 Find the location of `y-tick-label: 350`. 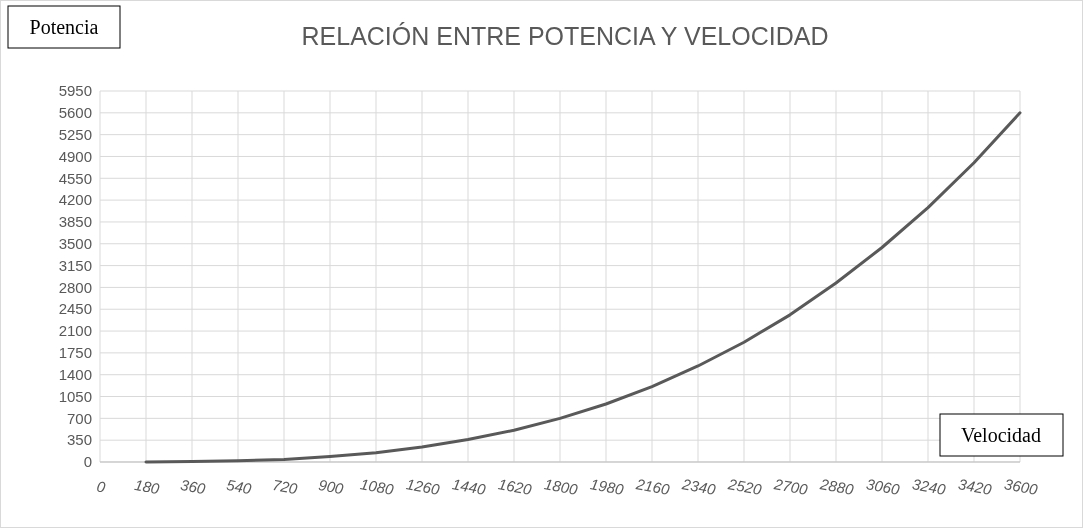

y-tick-label: 350 is located at coordinates (79, 440).